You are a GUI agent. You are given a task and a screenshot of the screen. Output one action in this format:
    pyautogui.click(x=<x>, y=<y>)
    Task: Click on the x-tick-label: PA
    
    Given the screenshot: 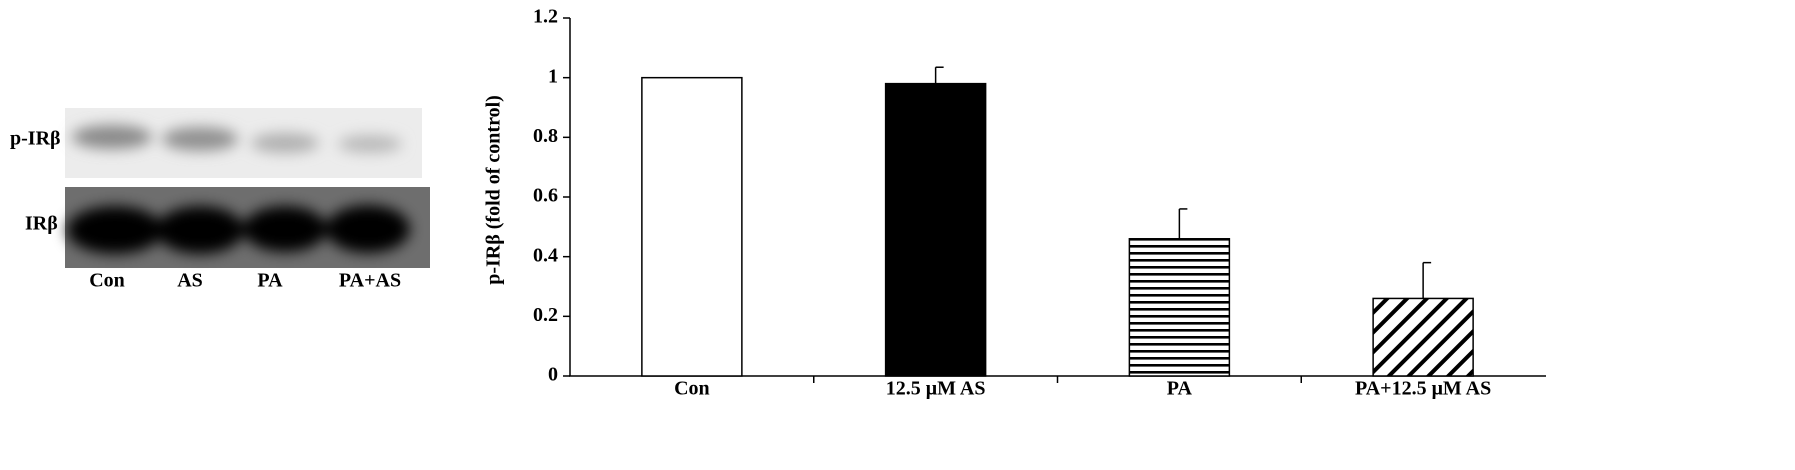 What is the action you would take?
    pyautogui.click(x=1180, y=389)
    